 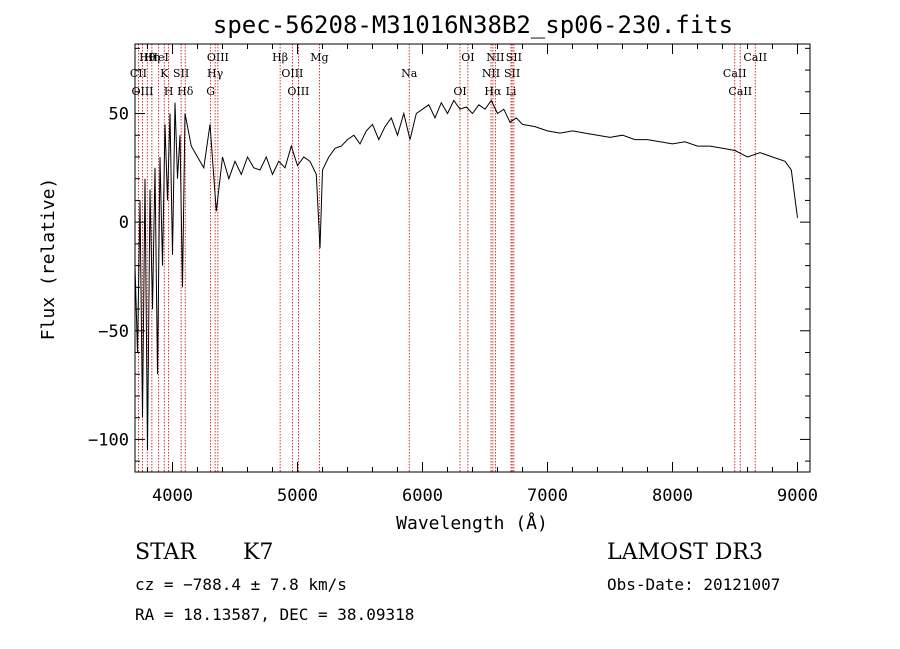 I want to click on x-tick-label: 9000, so click(x=797, y=496).